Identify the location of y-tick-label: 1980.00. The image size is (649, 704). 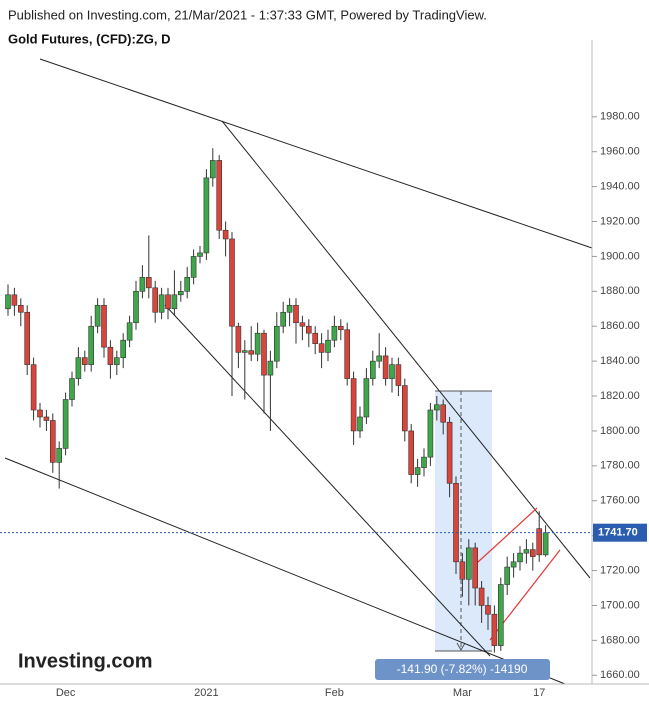
(620, 117).